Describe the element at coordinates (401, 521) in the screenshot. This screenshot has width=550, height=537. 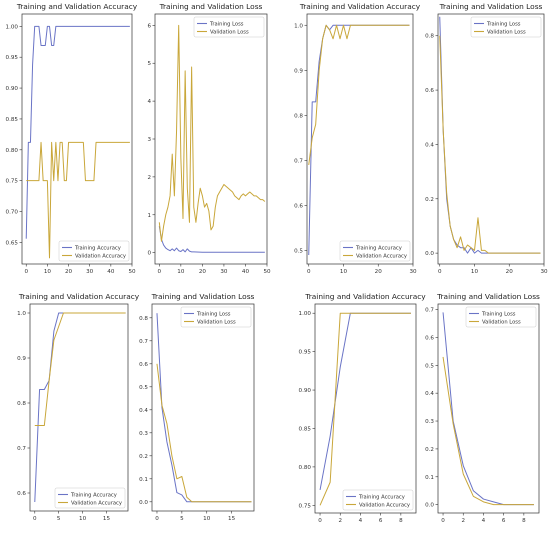
I see `x-tick-label: 8` at that location.